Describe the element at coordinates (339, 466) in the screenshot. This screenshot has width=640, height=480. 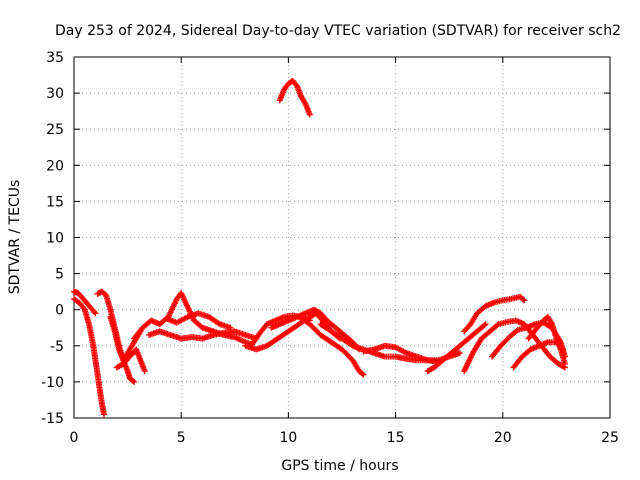
I see `x-axis-label: GPS time / hours` at that location.